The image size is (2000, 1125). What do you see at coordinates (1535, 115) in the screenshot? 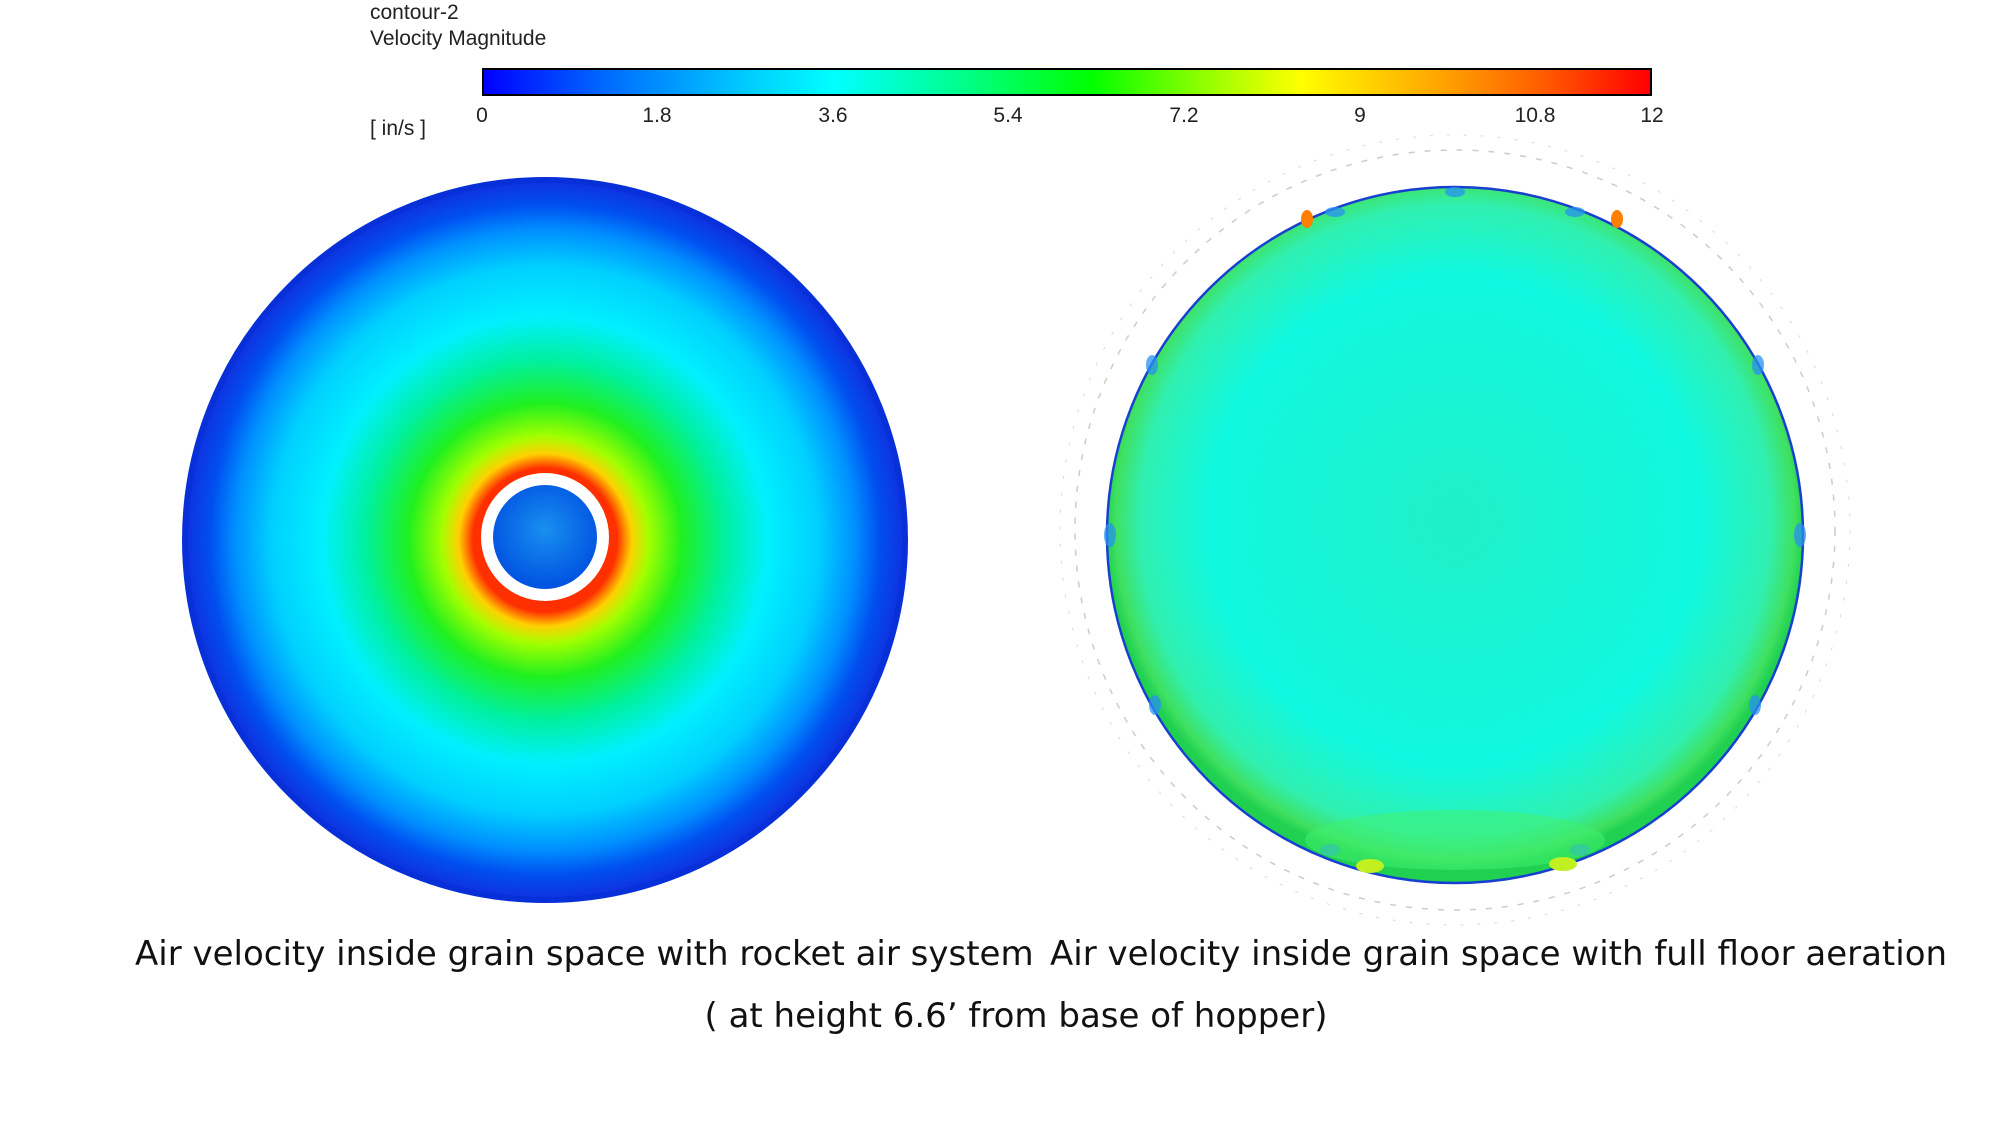
I see `colorbar-tick-label: 10.8` at bounding box center [1535, 115].